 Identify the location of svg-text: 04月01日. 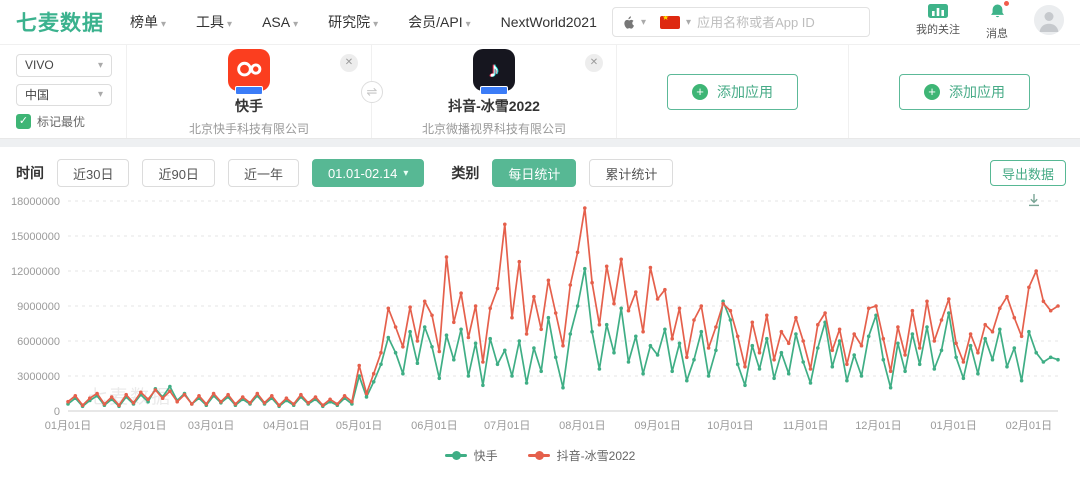
(286, 426).